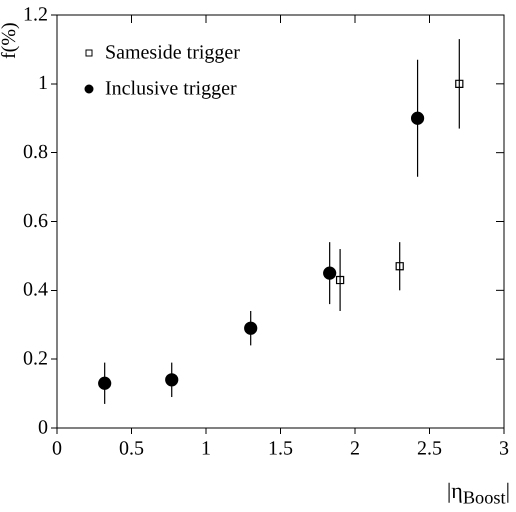 Image resolution: width=516 pixels, height=512 pixels. Describe the element at coordinates (171, 88) in the screenshot. I see `legend-label: Inclusive trigger` at that location.